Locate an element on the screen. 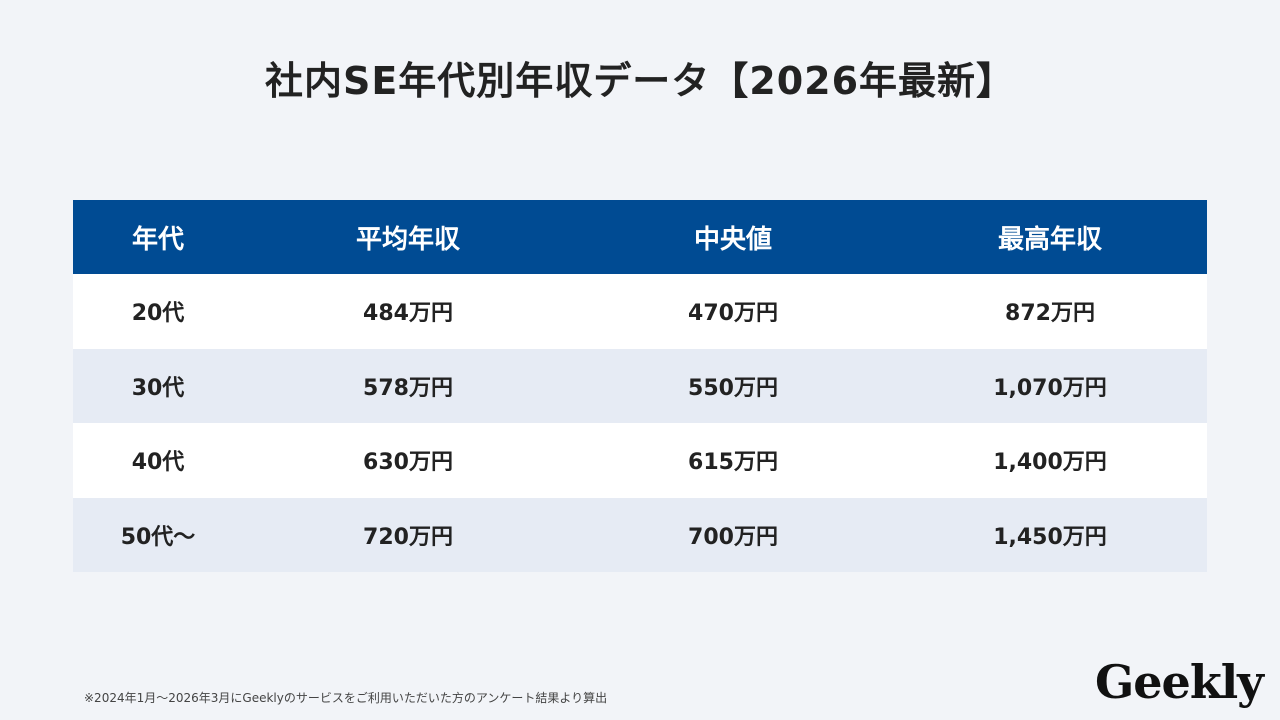 The image size is (1280, 720). cell-age: 20代 is located at coordinates (158, 311).